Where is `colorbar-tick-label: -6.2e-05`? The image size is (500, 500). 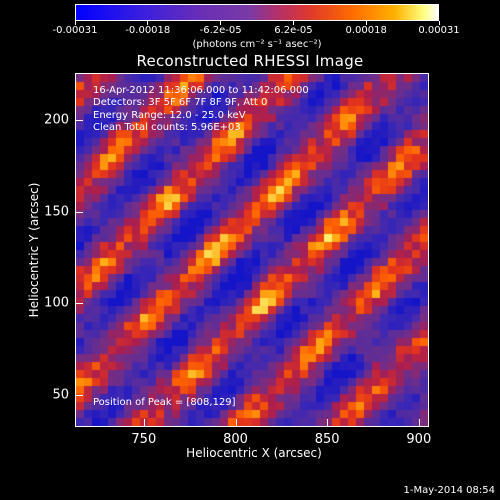 colorbar-tick-label: -6.2e-05 is located at coordinates (220, 30).